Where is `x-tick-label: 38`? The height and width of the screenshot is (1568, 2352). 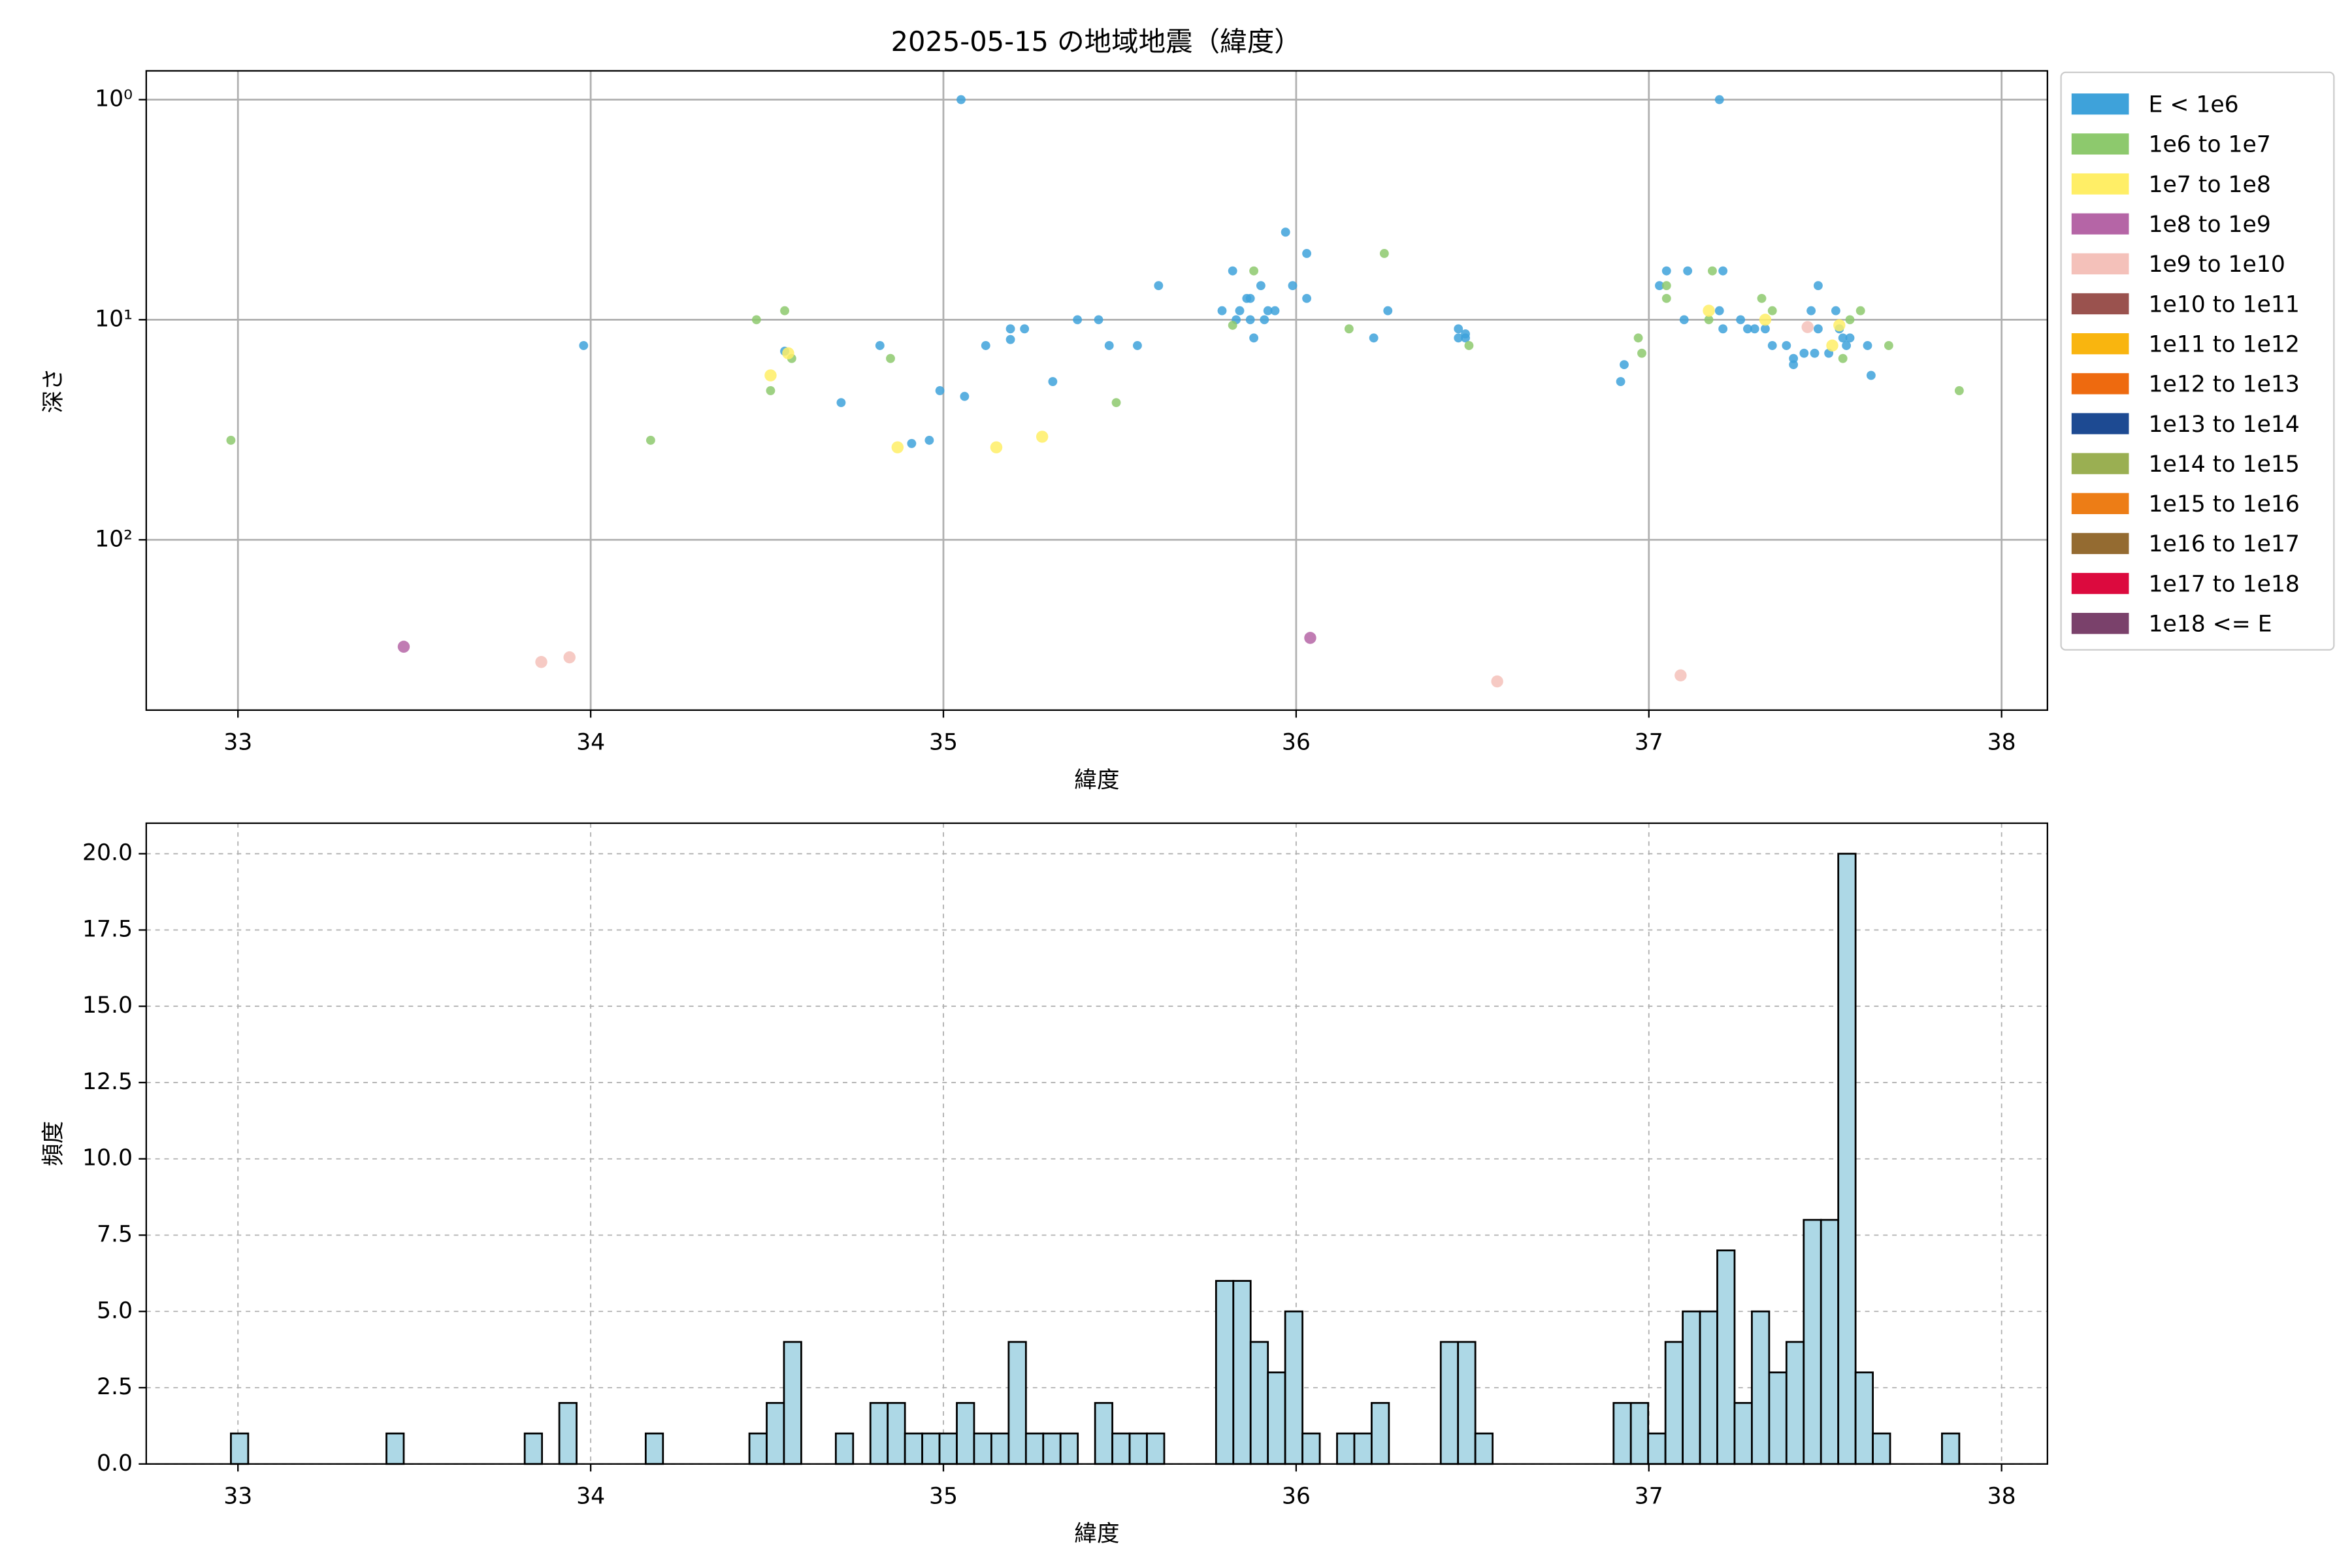
x-tick-label: 38 is located at coordinates (2001, 743).